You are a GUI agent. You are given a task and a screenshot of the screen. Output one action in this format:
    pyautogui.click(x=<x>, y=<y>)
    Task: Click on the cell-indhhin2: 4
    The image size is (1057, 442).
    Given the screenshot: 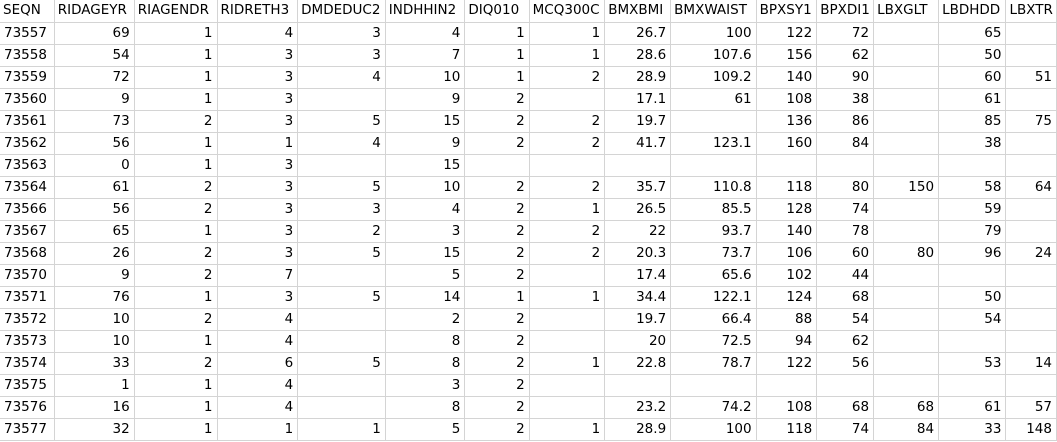 What is the action you would take?
    pyautogui.click(x=425, y=209)
    